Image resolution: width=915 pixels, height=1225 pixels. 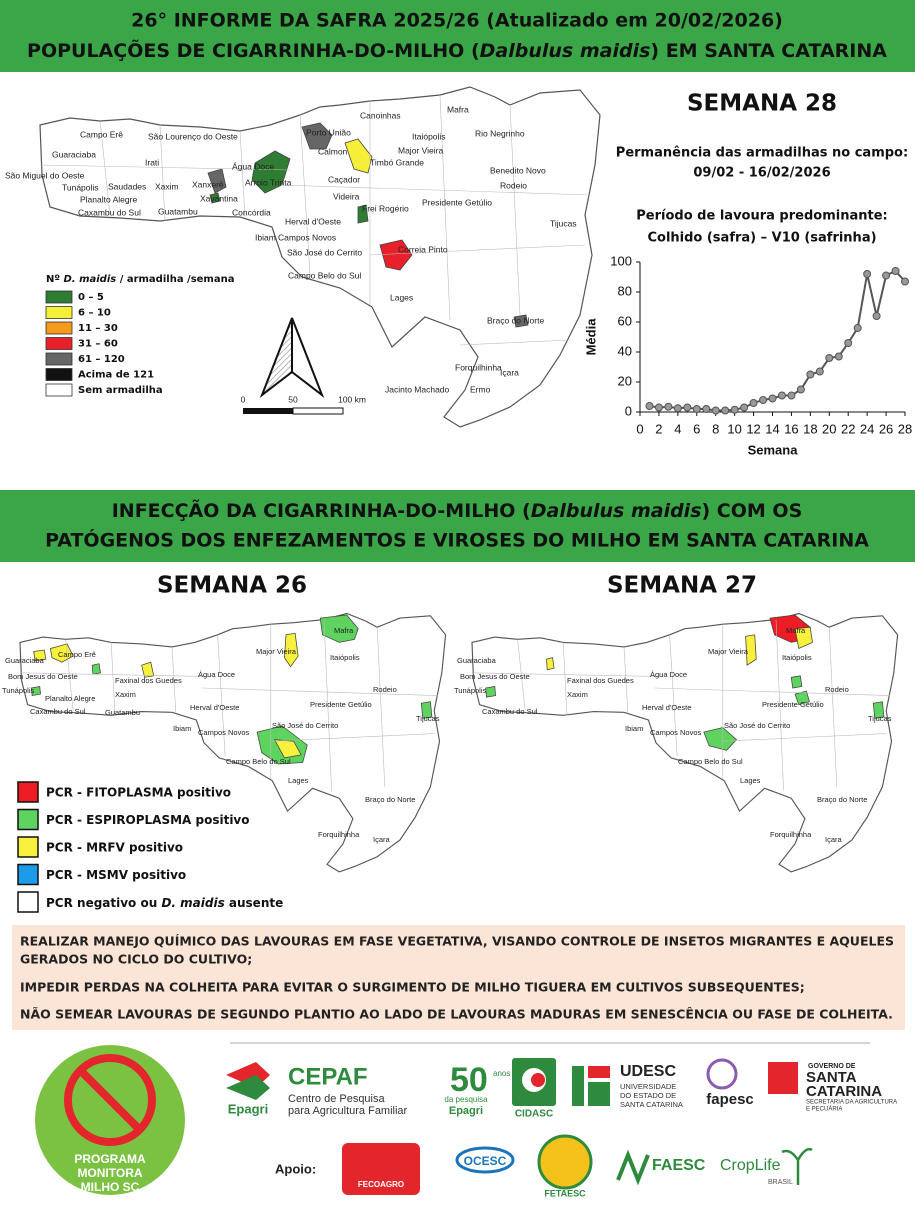 What do you see at coordinates (45, 175) in the screenshot?
I see `place-label: São Miguel do Oeste` at bounding box center [45, 175].